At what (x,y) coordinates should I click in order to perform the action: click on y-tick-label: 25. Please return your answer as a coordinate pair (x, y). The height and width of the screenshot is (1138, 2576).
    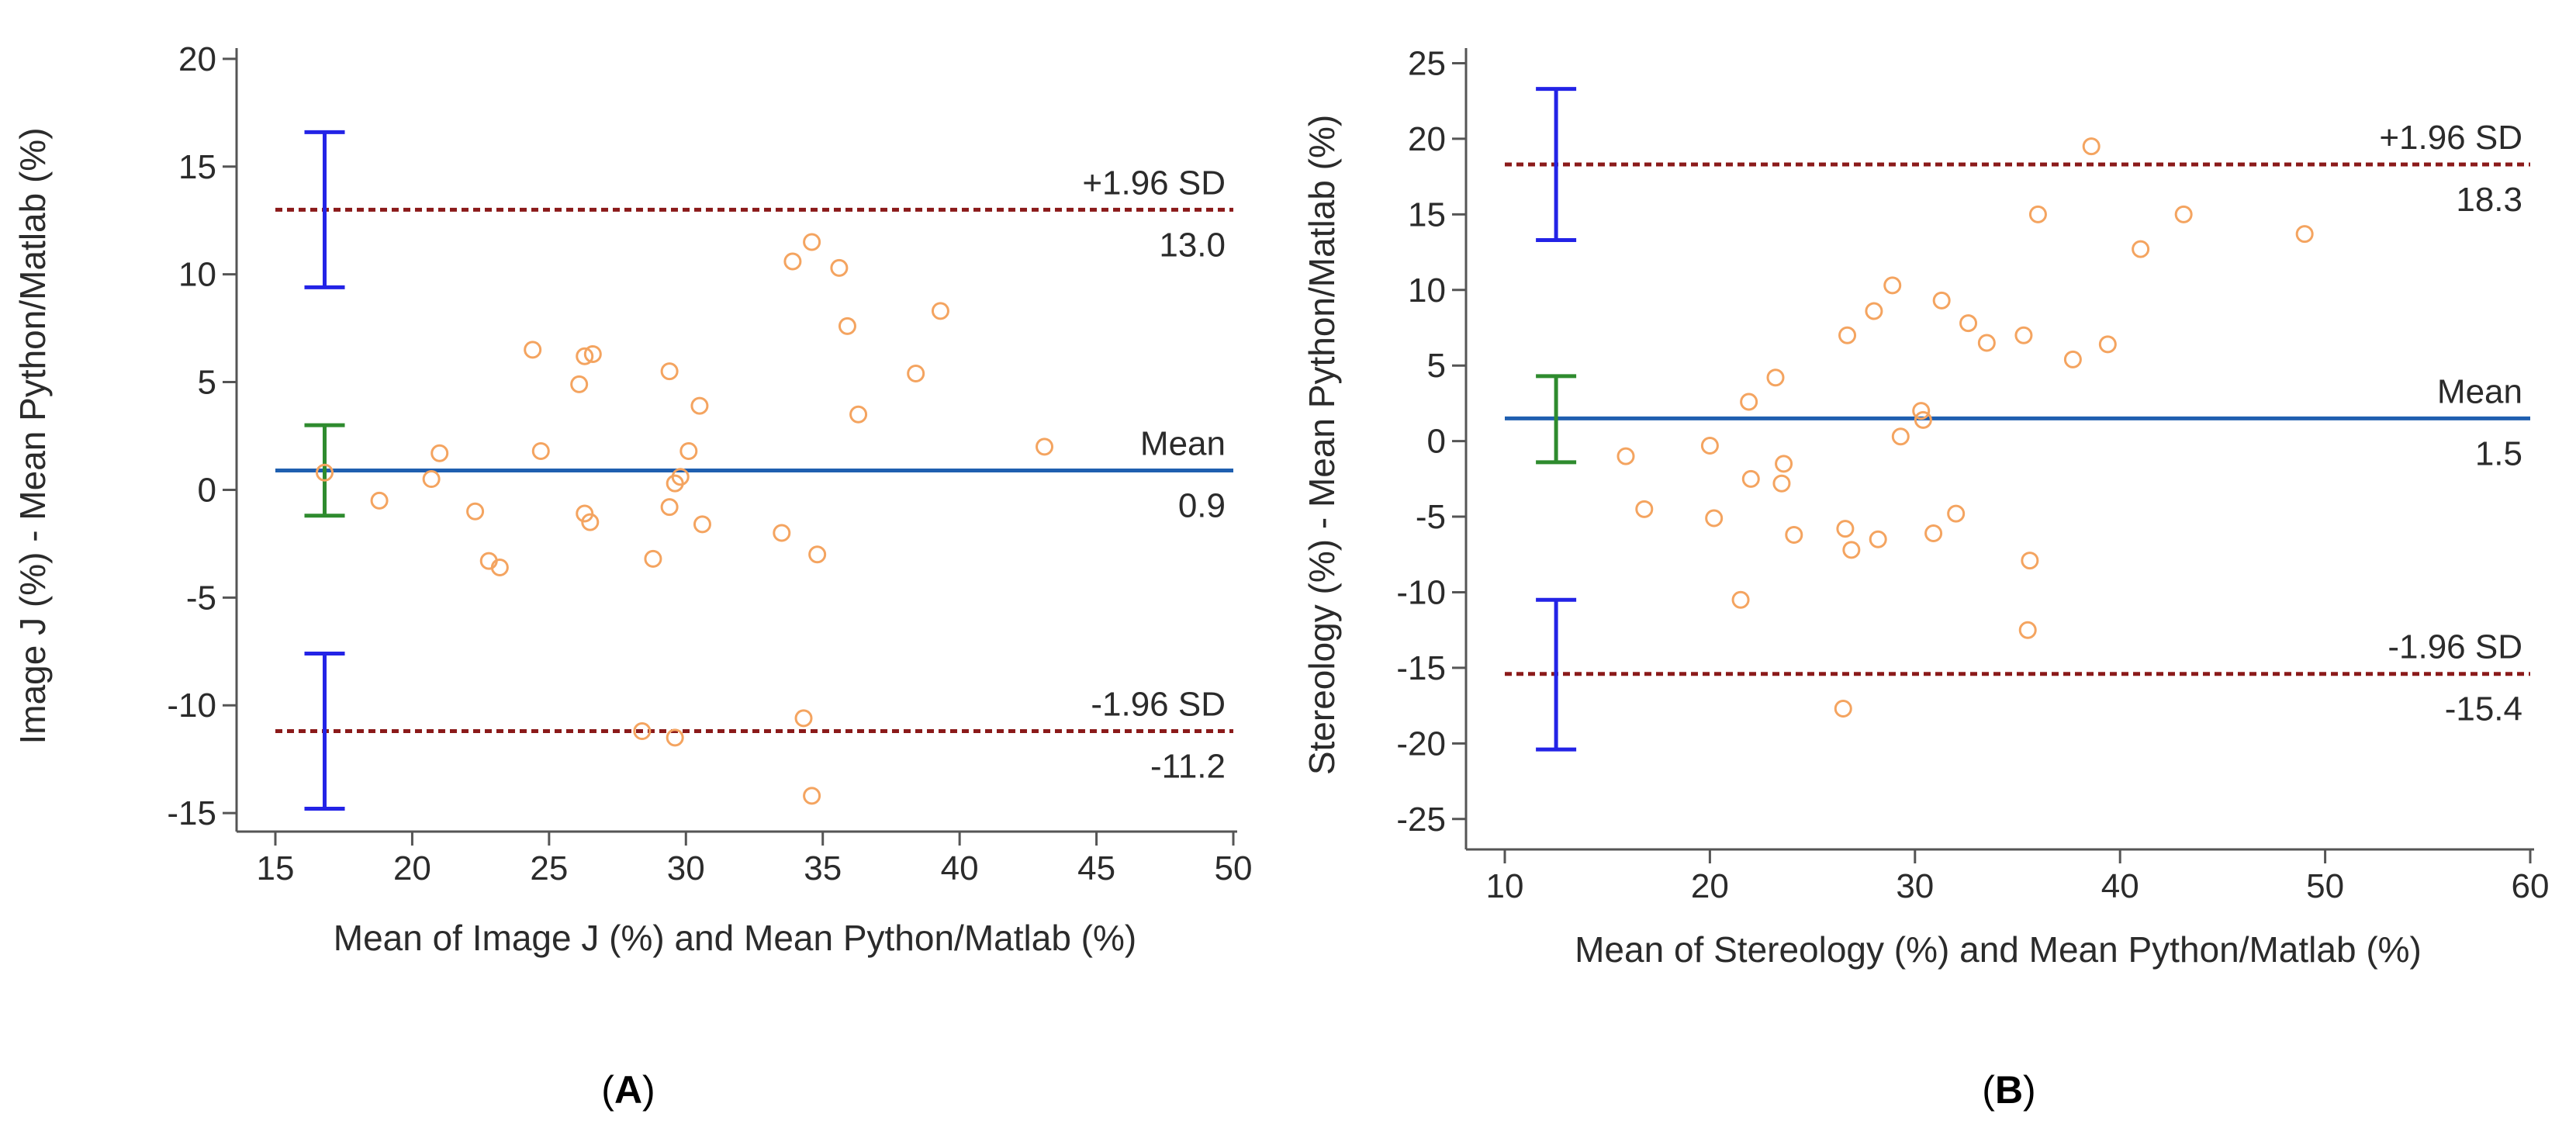
    Looking at the image, I should click on (1427, 63).